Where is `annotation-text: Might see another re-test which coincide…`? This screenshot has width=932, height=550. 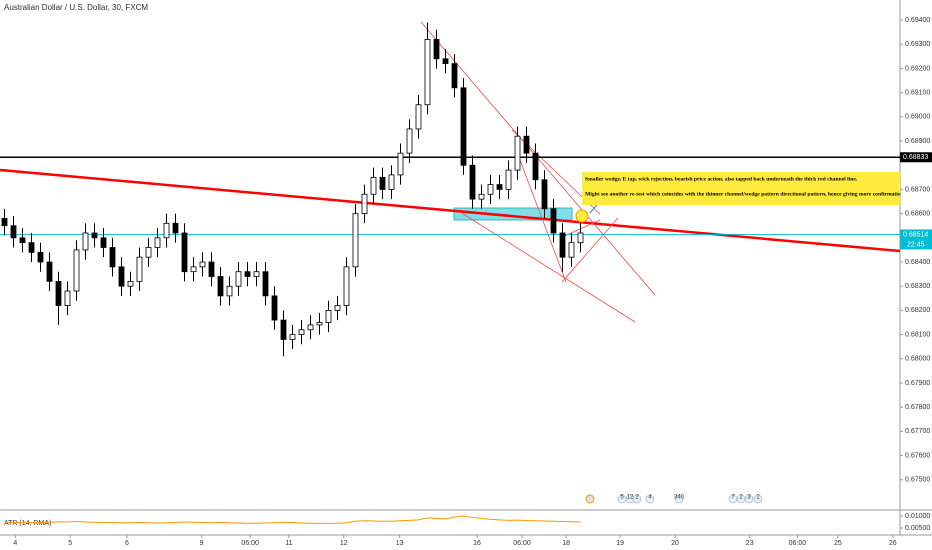
annotation-text: Might see another re-test which coincide… is located at coordinates (743, 194).